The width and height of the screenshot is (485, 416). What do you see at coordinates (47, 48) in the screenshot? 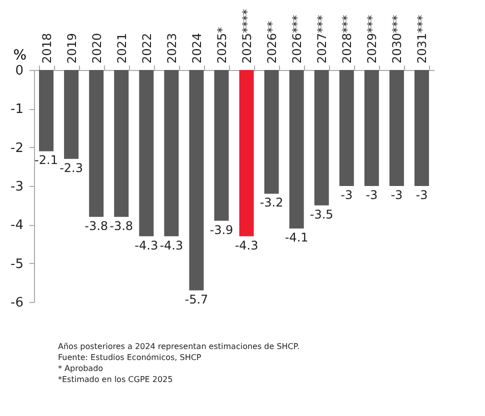
I see `x-tick-label: 2018` at bounding box center [47, 48].